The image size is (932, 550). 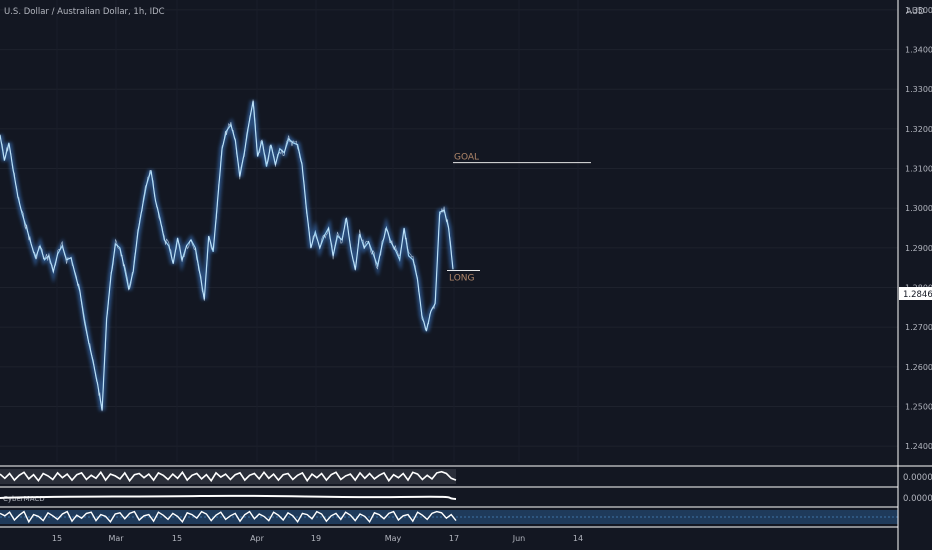 I want to click on goal-annotation: GOAL, so click(x=522, y=158).